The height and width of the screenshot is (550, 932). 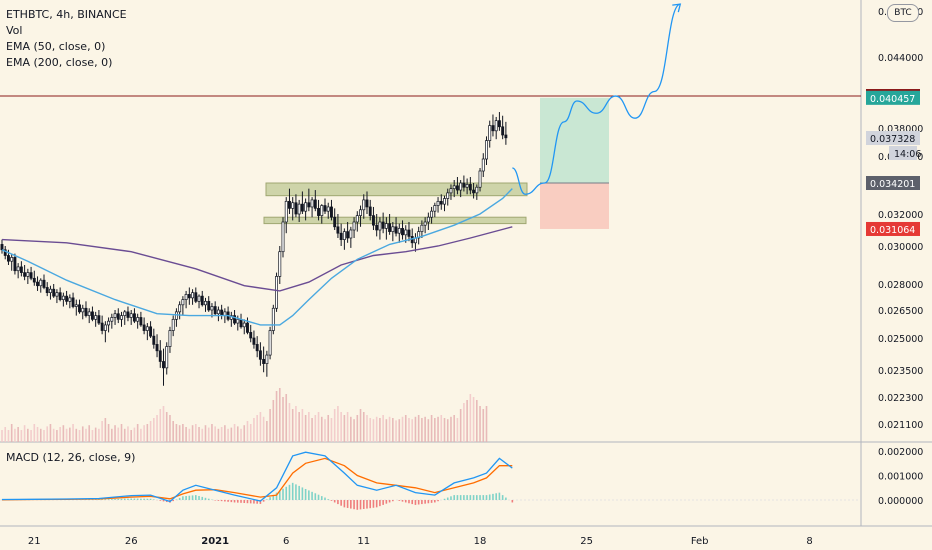 I want to click on legend-macd: MACD (12, 26, close, 9), so click(x=71, y=457).